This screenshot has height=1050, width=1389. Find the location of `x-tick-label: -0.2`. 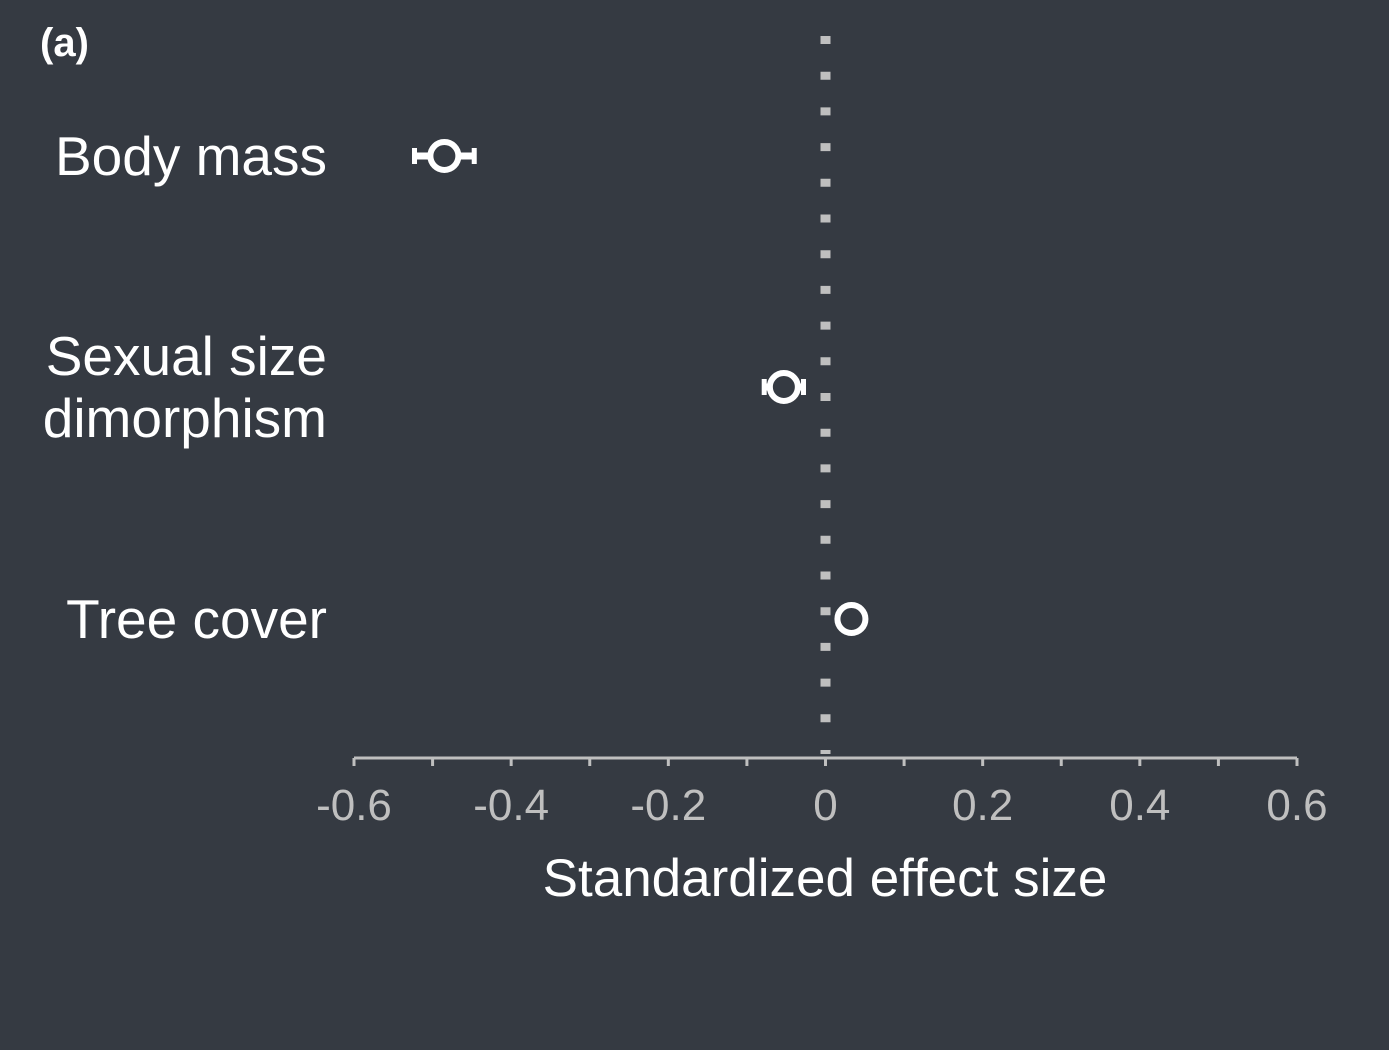

x-tick-label: -0.2 is located at coordinates (668, 805).